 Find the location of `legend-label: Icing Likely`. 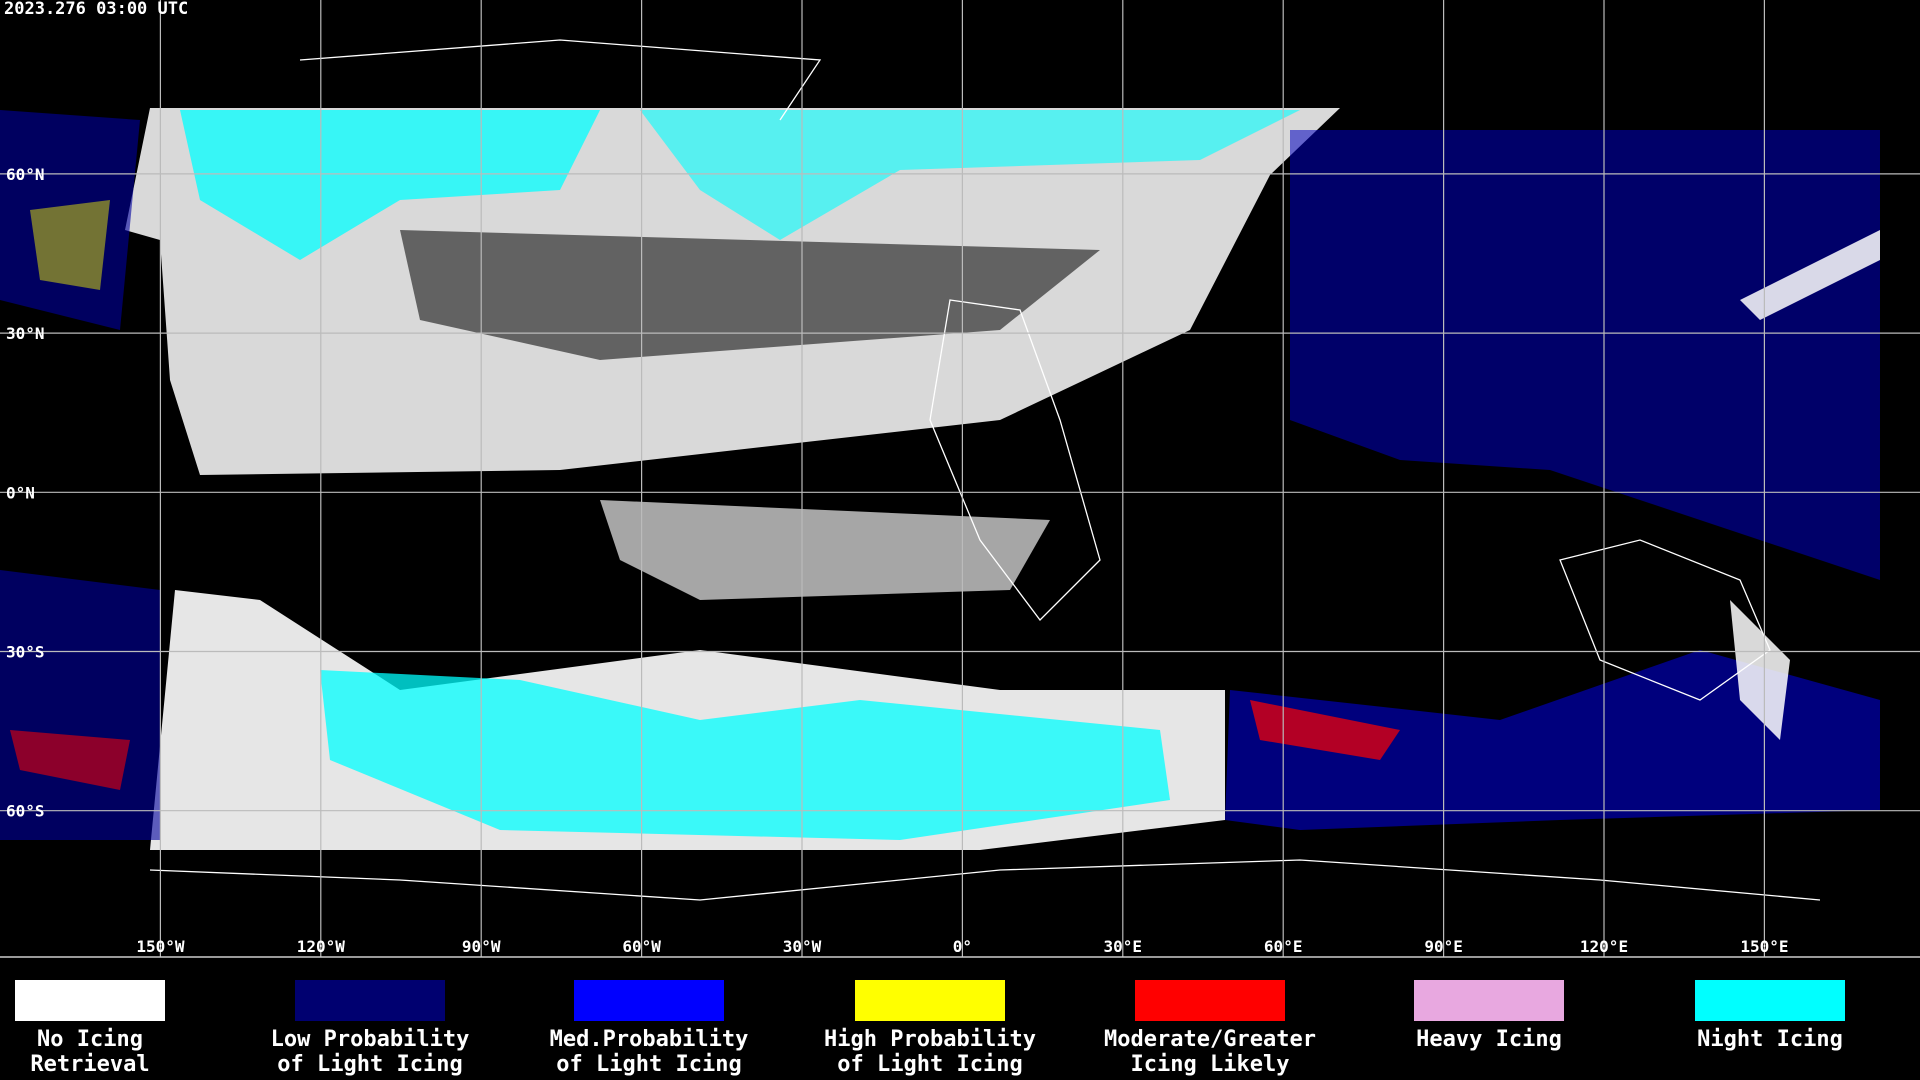

legend-label: Icing Likely is located at coordinates (1210, 1064).